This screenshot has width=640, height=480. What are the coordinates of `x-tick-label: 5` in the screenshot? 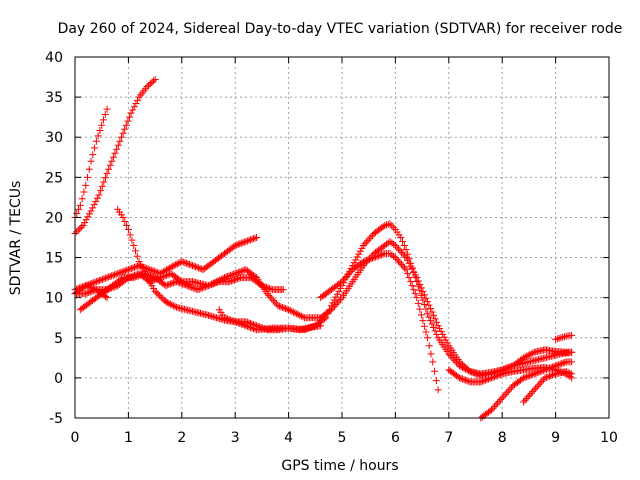 It's located at (342, 438).